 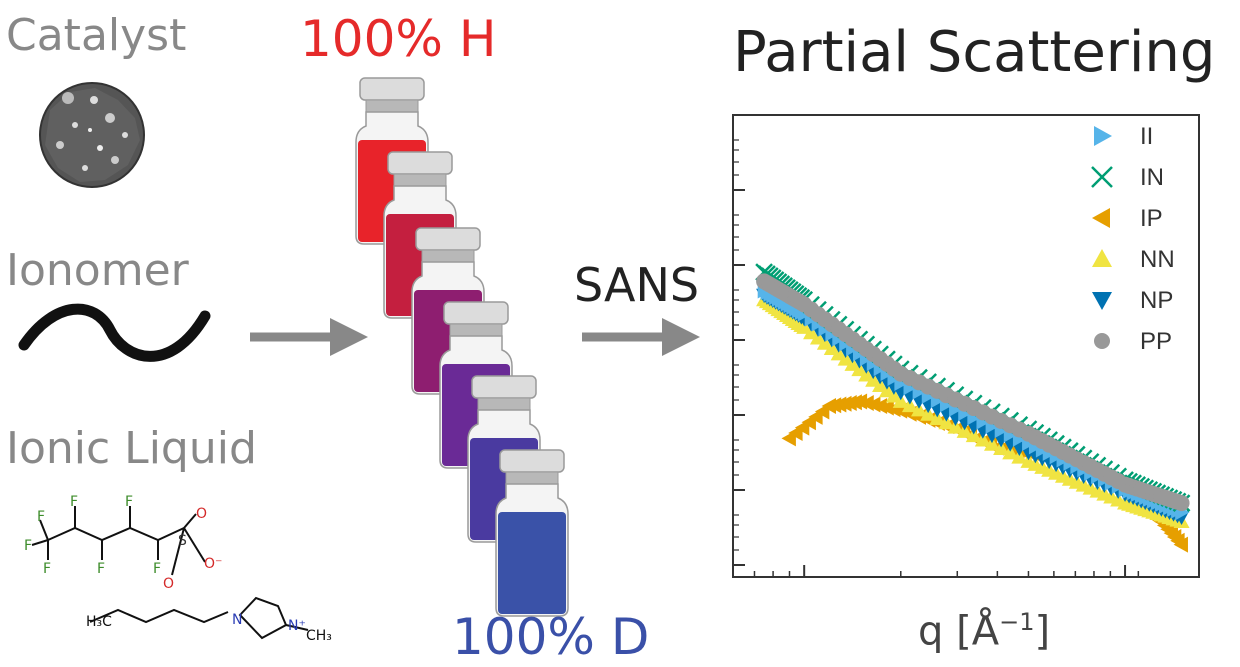 What do you see at coordinates (1042, 631) in the screenshot?
I see `x-axis-label-bracket: ]` at bounding box center [1042, 631].